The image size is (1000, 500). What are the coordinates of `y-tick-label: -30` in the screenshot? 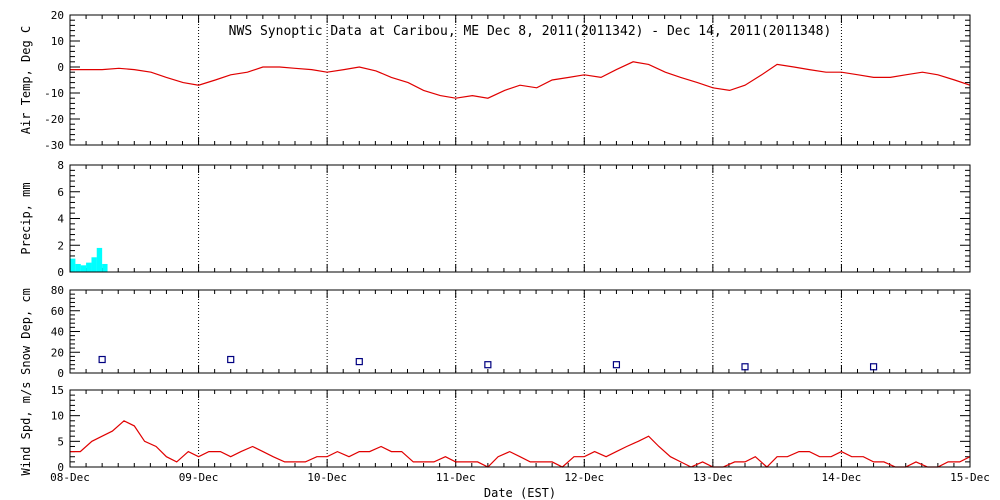 It's located at (54, 145).